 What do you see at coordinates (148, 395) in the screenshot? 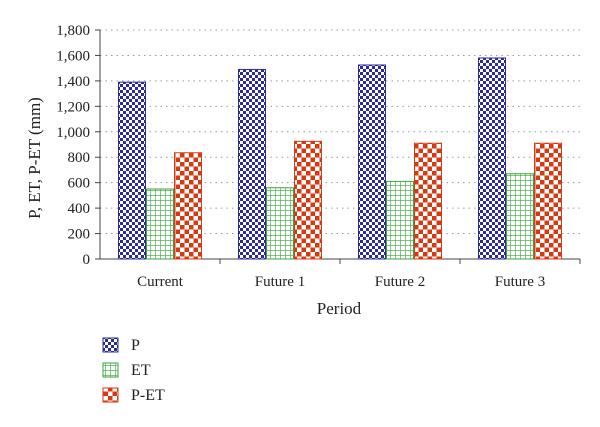
I see `legend-label: P-ET` at bounding box center [148, 395].